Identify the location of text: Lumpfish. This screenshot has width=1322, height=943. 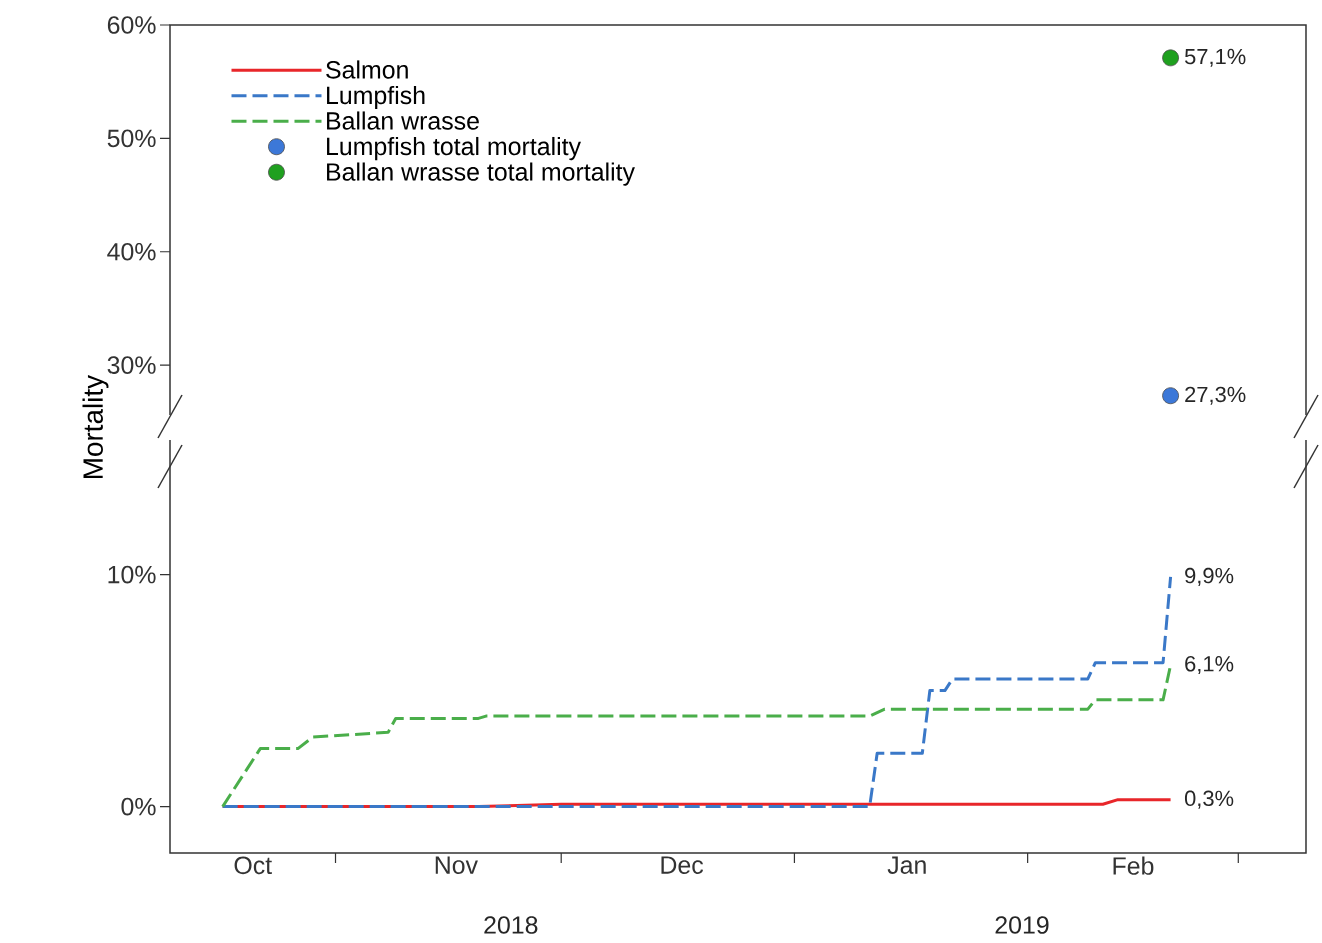
(376, 97).